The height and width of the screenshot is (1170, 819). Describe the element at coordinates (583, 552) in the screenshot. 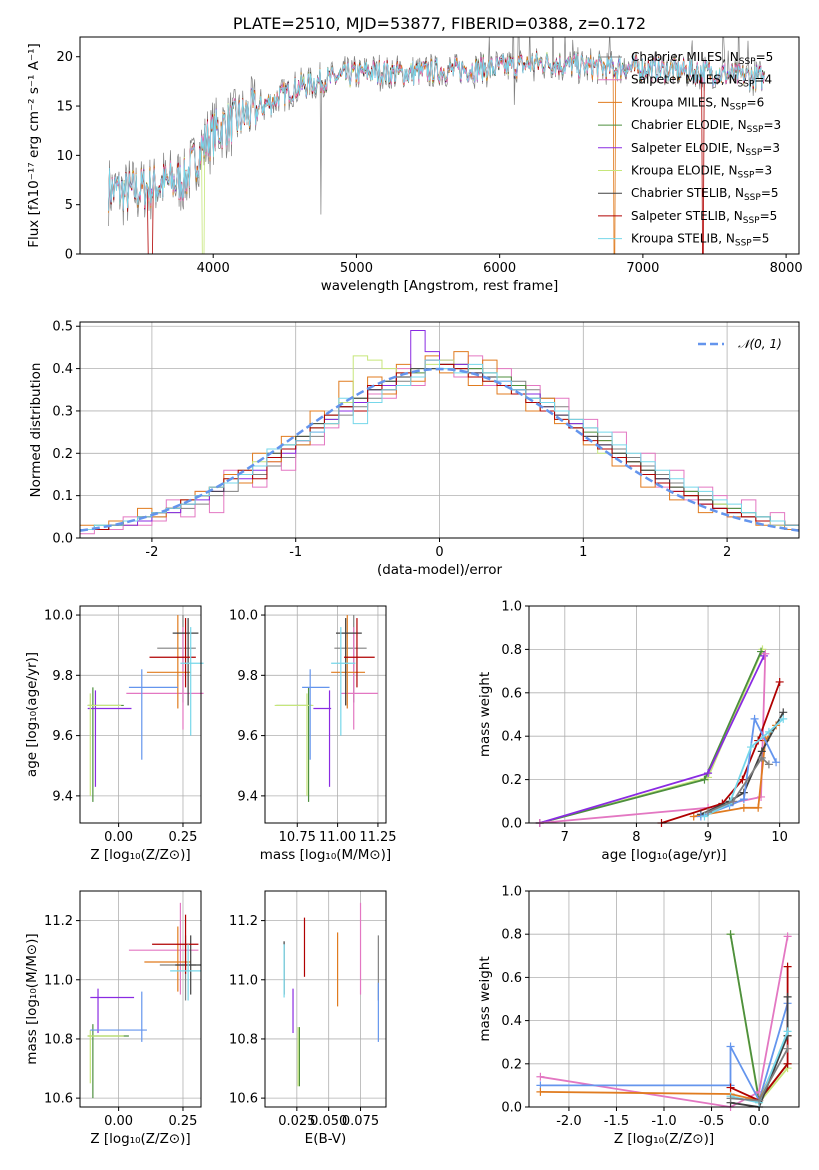

I see `x-tick-label: 1` at that location.